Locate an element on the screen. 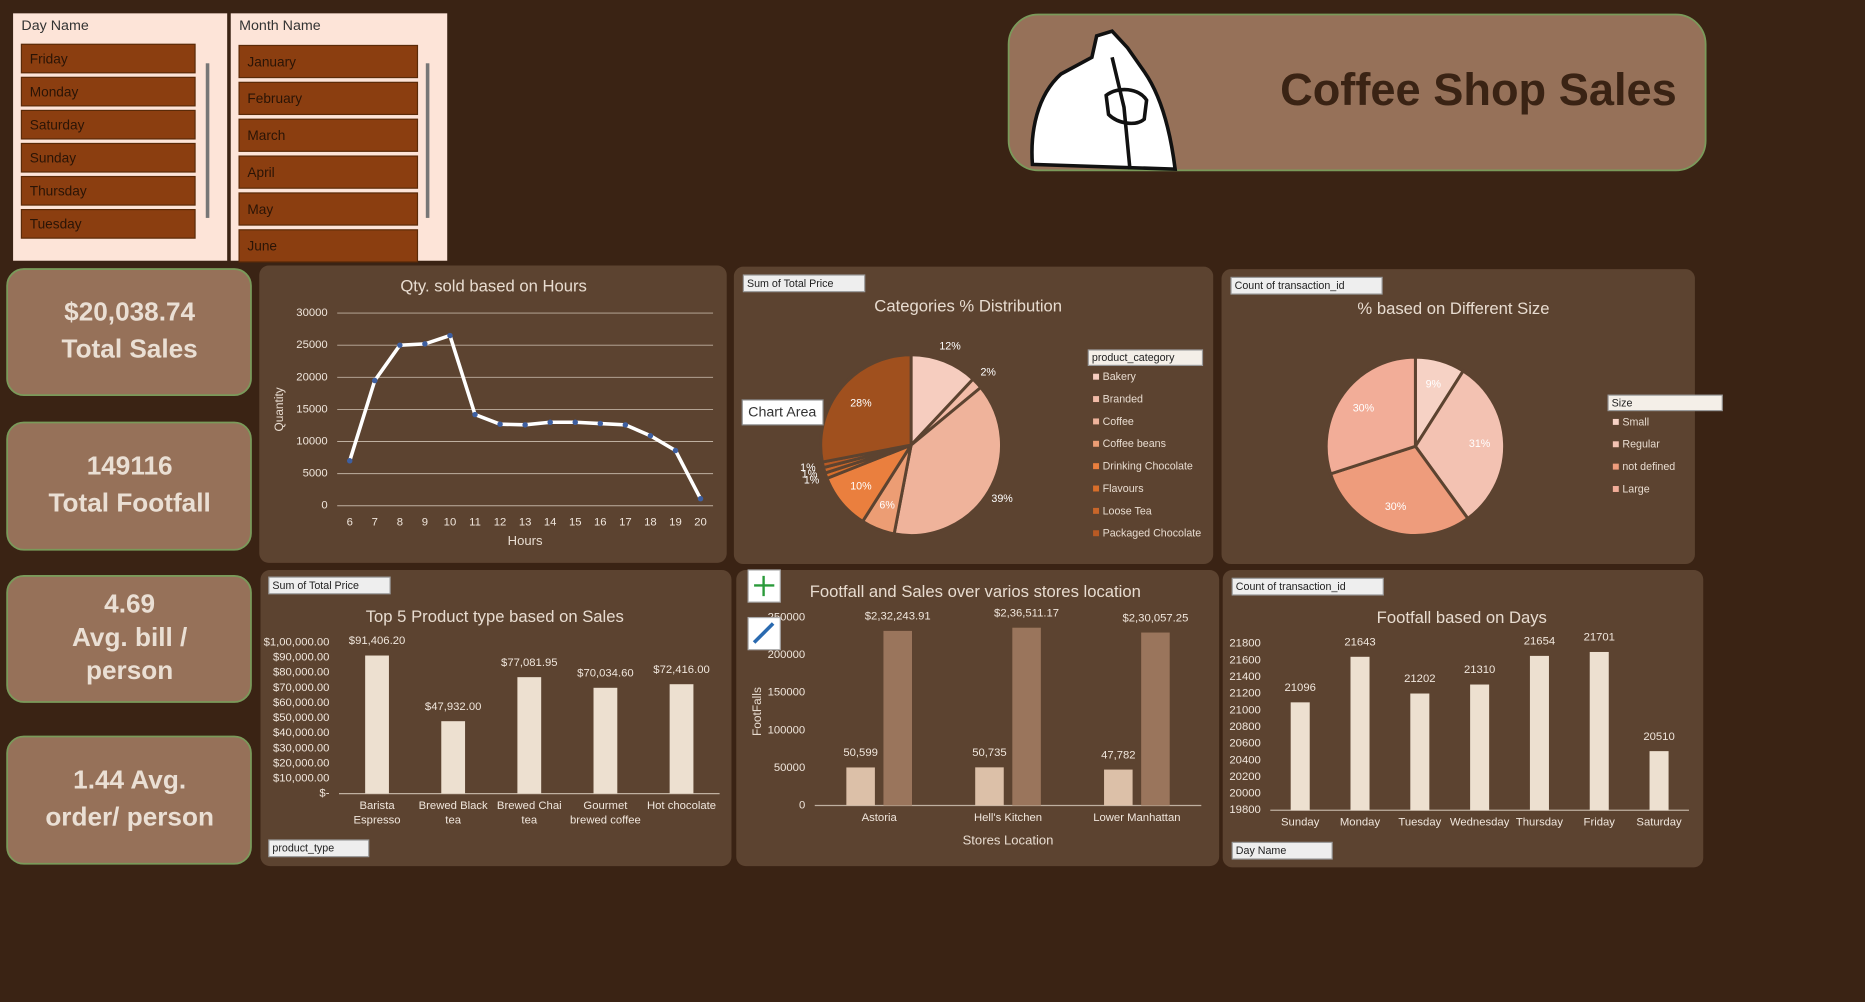 The width and height of the screenshot is (1865, 1002). slicer-item-label: May is located at coordinates (260, 209).